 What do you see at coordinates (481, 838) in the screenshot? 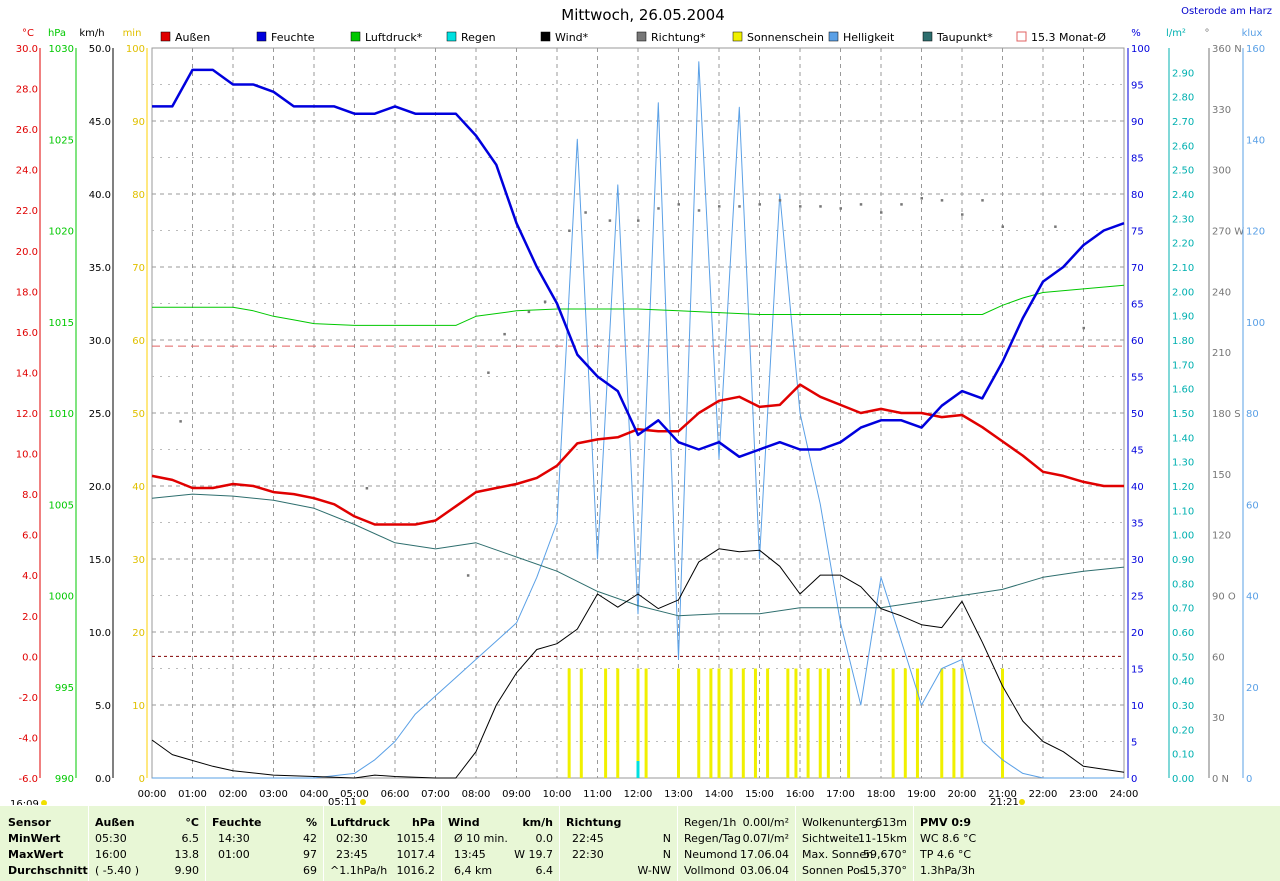
I see `stats-wind-avg10: Ø 10 min.` at bounding box center [481, 838].